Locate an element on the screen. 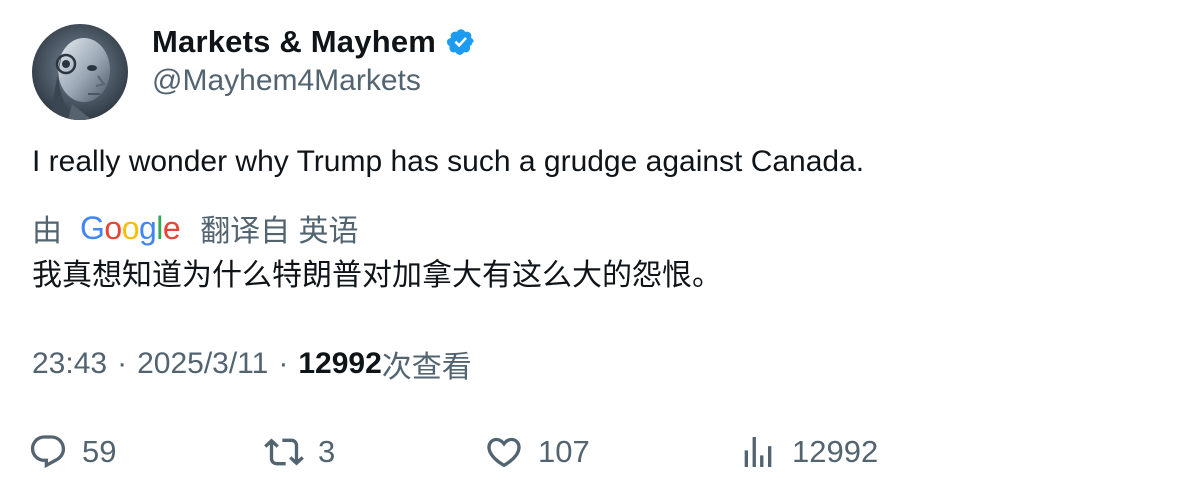  views-count: 12992 is located at coordinates (340, 363).